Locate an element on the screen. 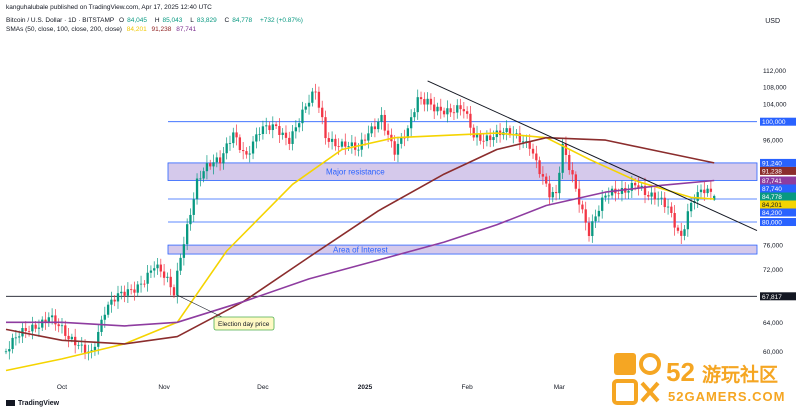 This screenshot has width=800, height=411. price-tag-label: 91,240 is located at coordinates (772, 163).